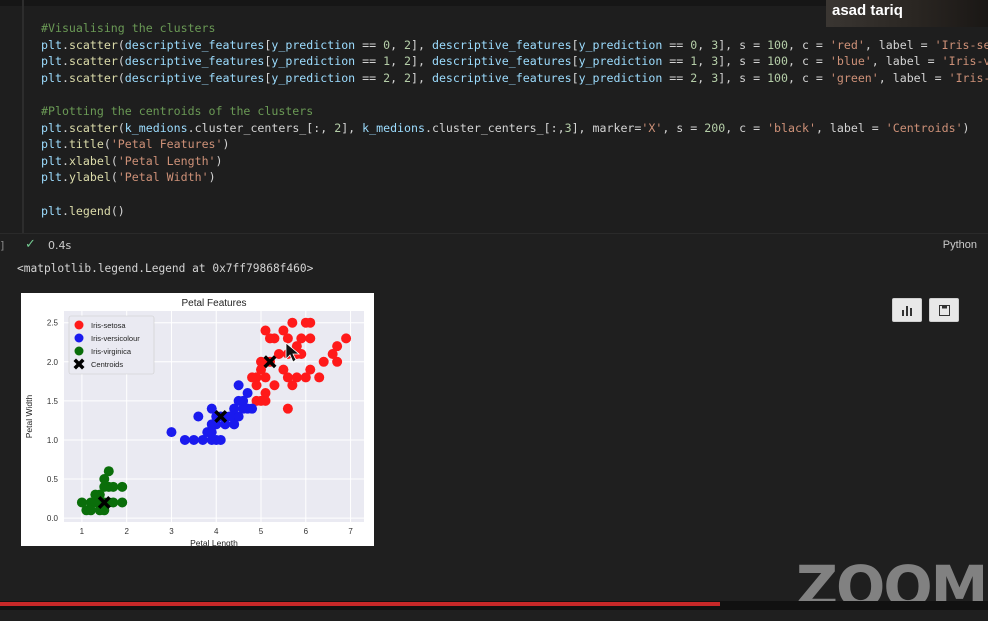 Image resolution: width=988 pixels, height=621 pixels. Describe the element at coordinates (126, 531) in the screenshot. I see `x-tick-label: 2` at that location.